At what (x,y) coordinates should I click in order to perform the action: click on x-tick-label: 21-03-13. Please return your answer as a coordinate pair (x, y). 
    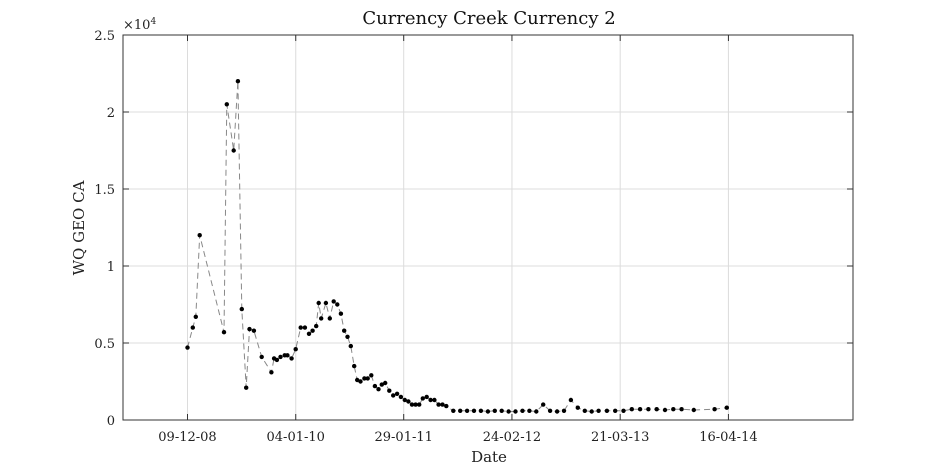
    Looking at the image, I should click on (620, 437).